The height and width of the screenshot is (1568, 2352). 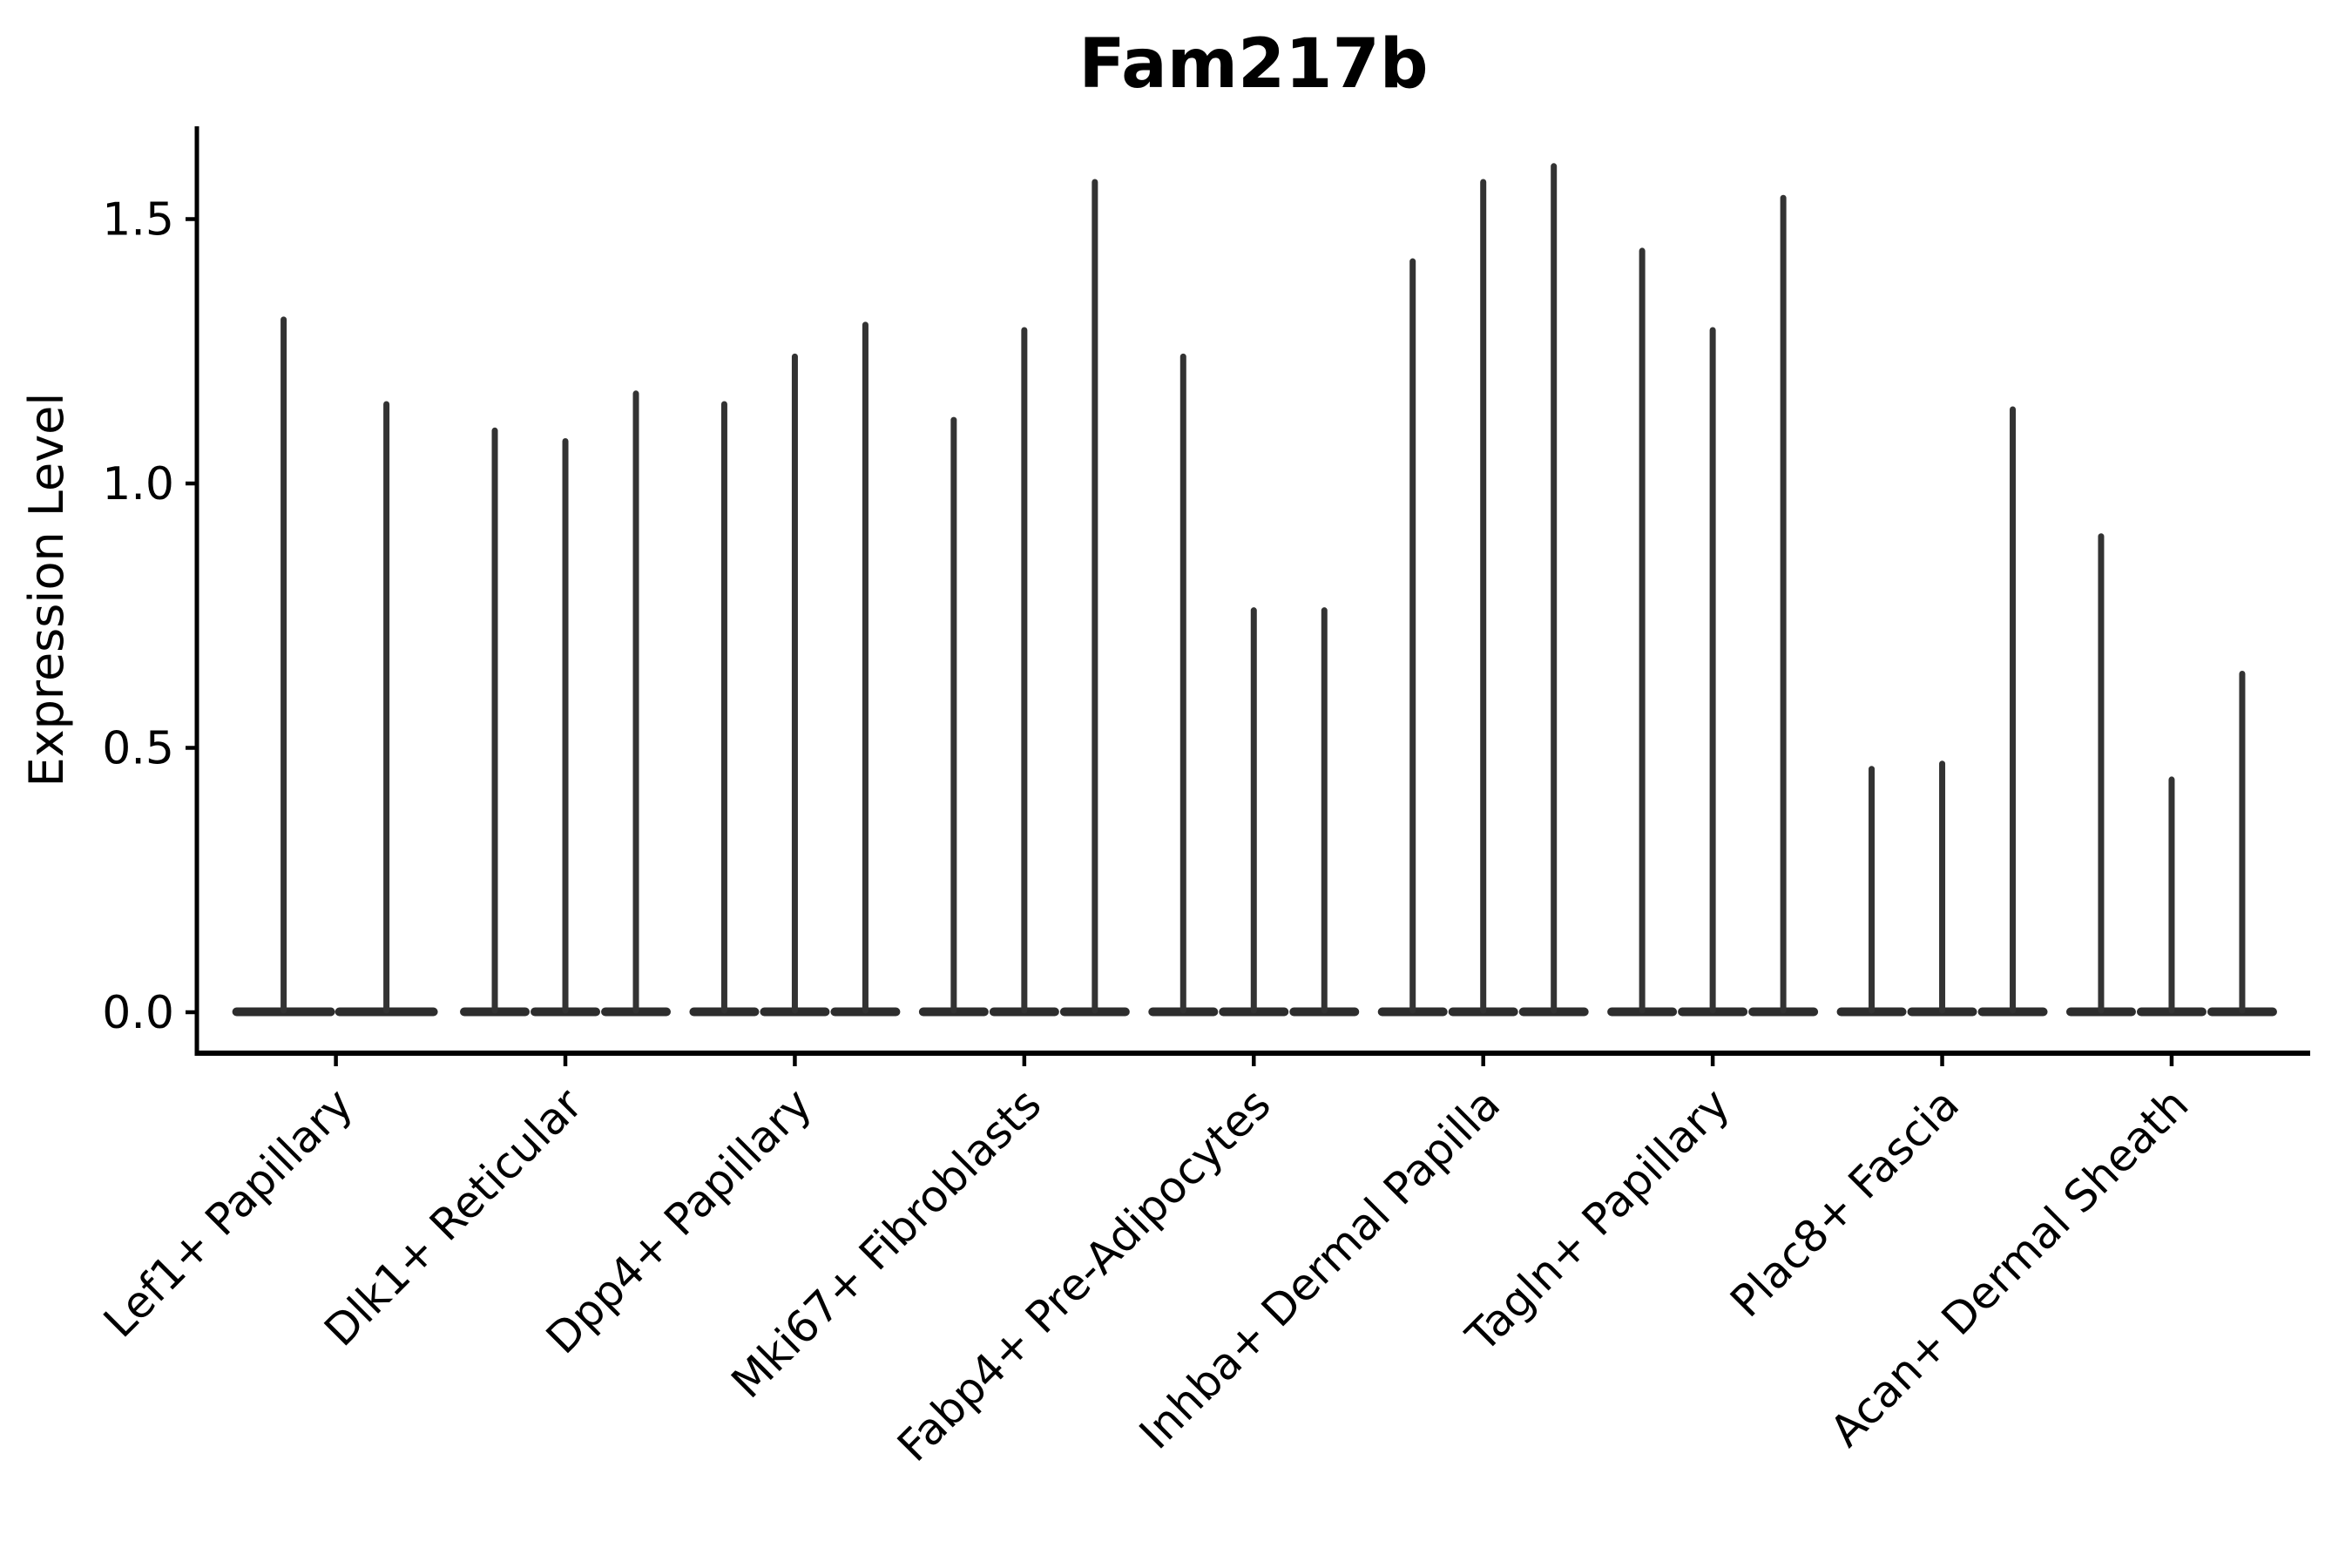 I want to click on x-tick-label: Plac8+ Fascia, so click(x=1845, y=1202).